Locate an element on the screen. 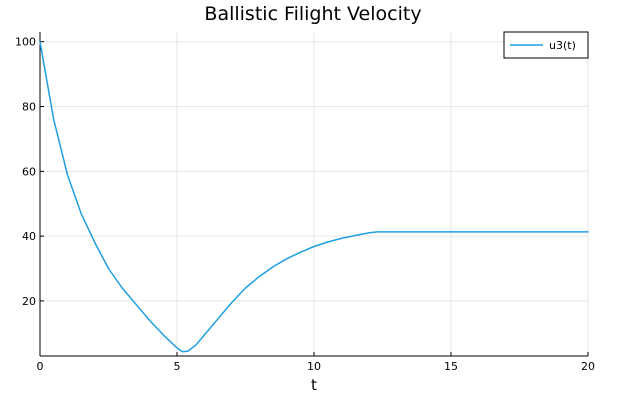 This screenshot has width=633, height=405. y-tick-label: 20 is located at coordinates (29, 301).